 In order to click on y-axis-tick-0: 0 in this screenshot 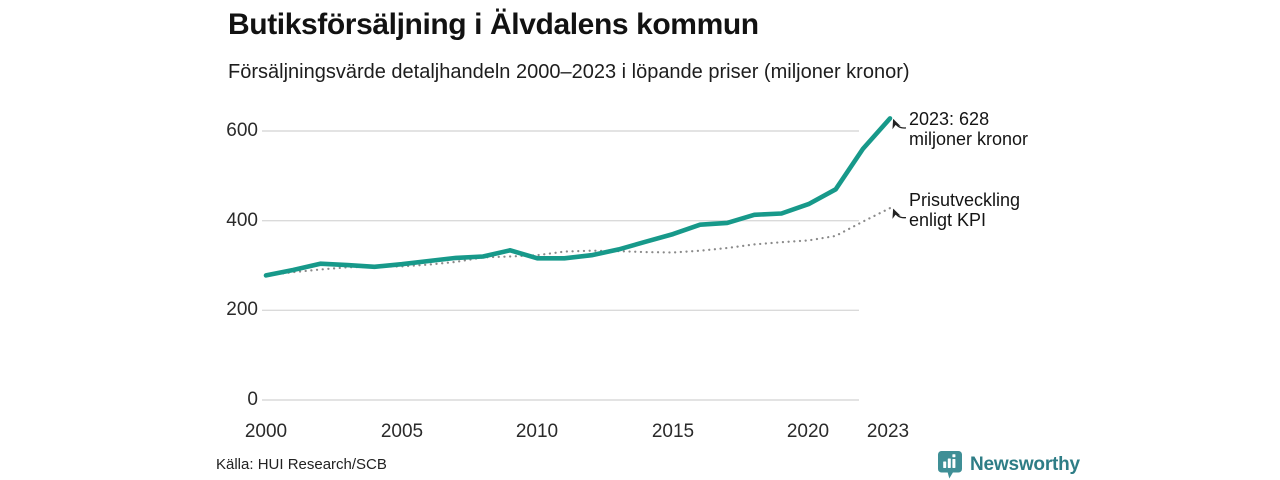, I will do `click(252, 399)`.